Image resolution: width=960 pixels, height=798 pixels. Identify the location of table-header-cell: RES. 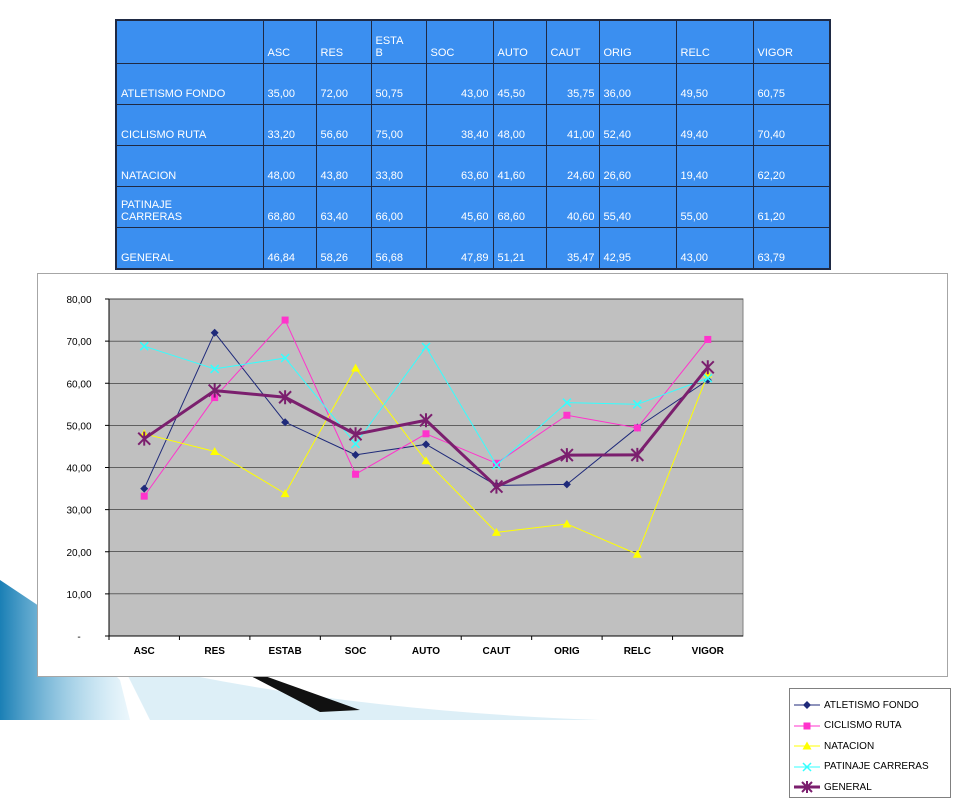
(343, 41).